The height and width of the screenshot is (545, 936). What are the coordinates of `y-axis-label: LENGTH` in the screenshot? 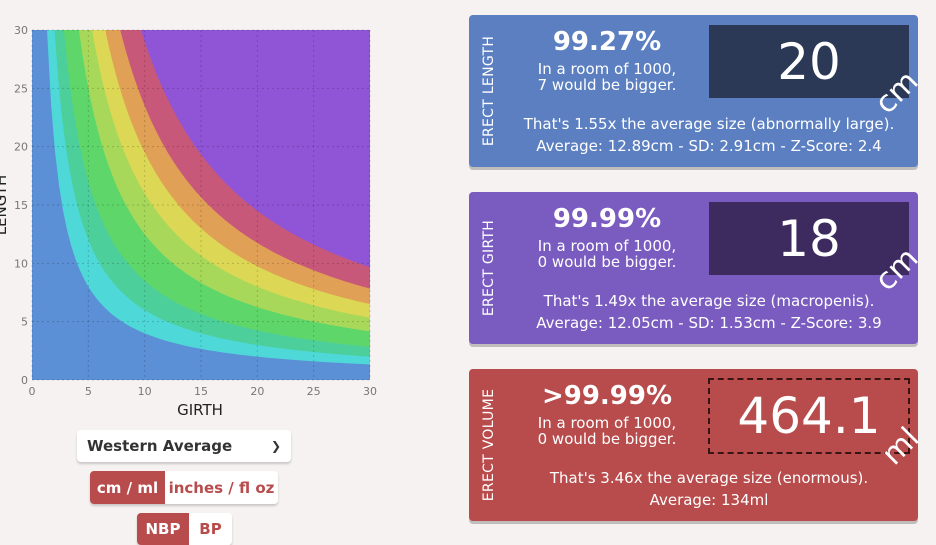 It's located at (5, 205).